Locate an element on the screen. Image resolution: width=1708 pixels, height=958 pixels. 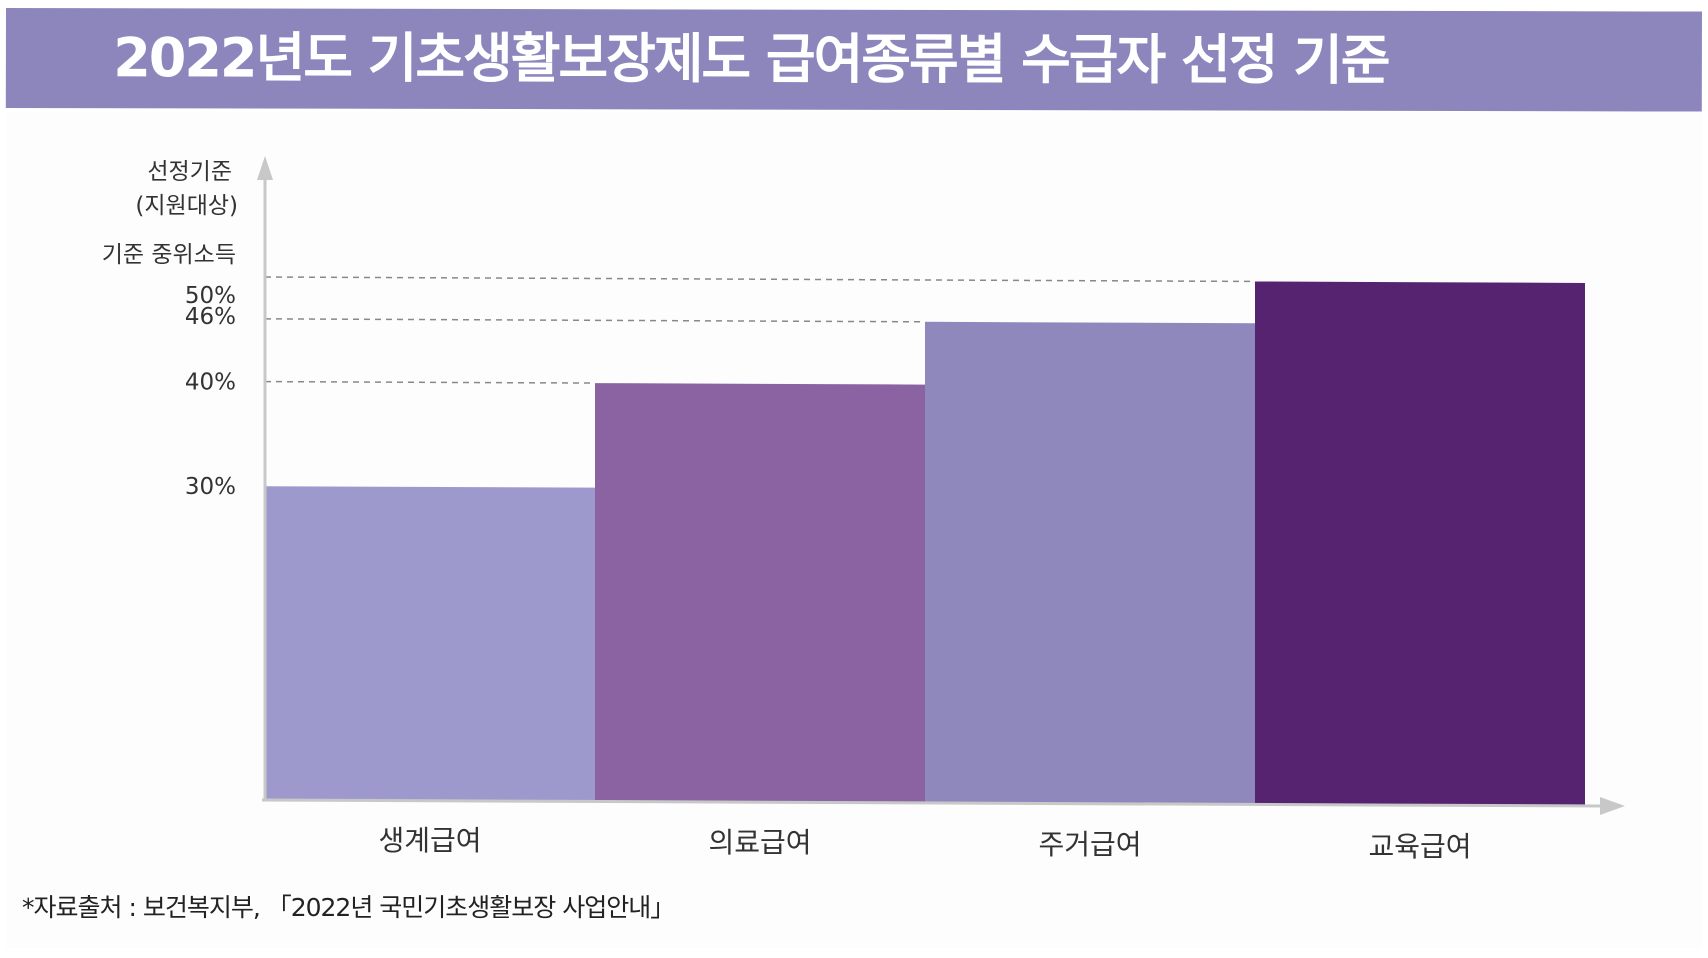
source-note: *자료출처 : 보건복지부, 「2022년 국민기초생활보장 사업안내」 is located at coordinates (348, 907).